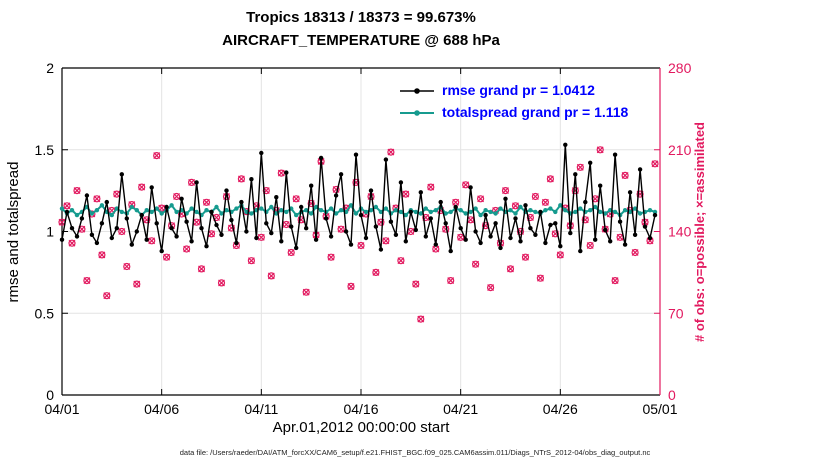 The width and height of the screenshot is (830, 470). Describe the element at coordinates (417, 102) in the screenshot. I see `legend-samples` at that location.